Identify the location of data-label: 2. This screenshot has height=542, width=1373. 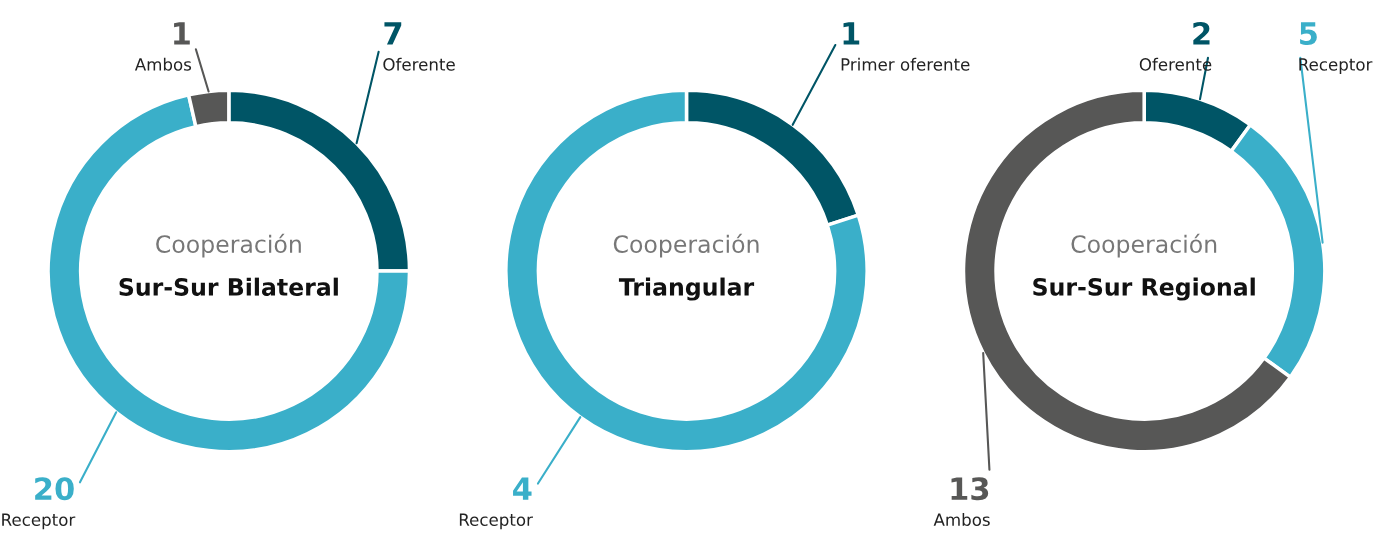
(1201, 33).